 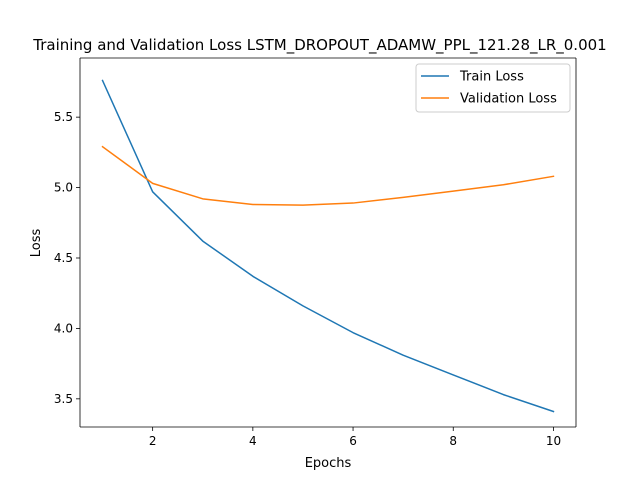 What do you see at coordinates (328, 175) in the screenshot?
I see `series-line-validation-loss` at bounding box center [328, 175].